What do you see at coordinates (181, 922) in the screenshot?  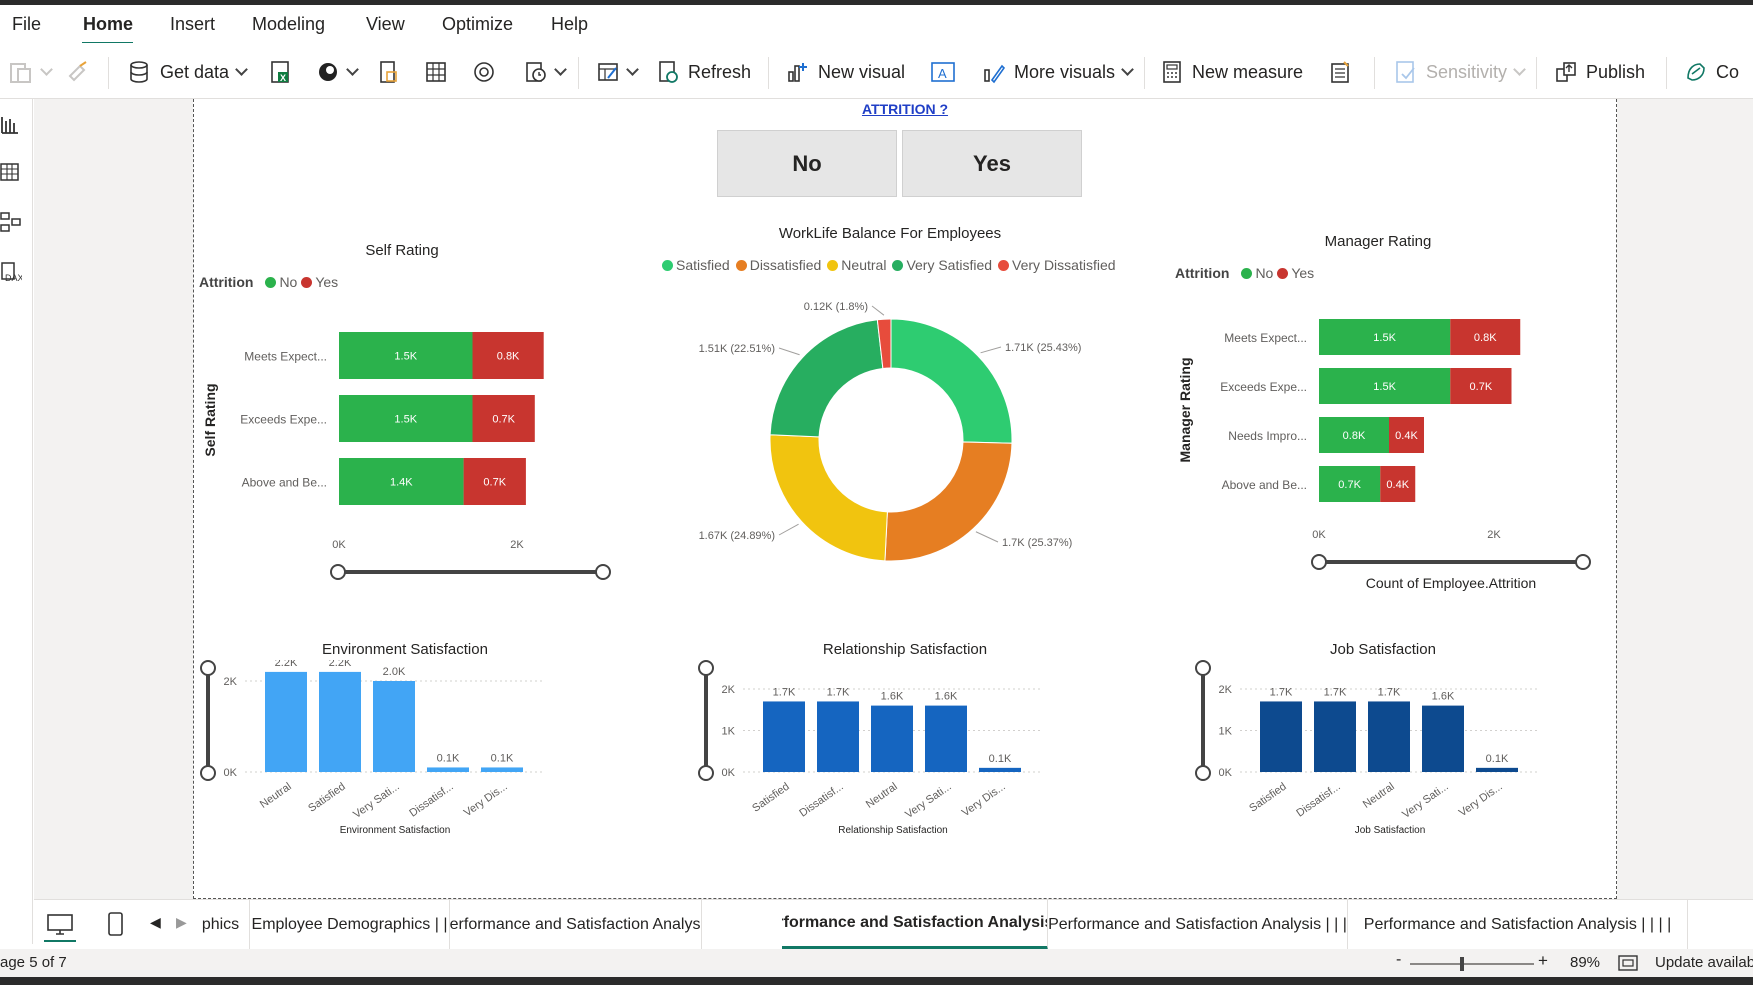 I see `tab-scroll-right-icon: ▶` at bounding box center [181, 922].